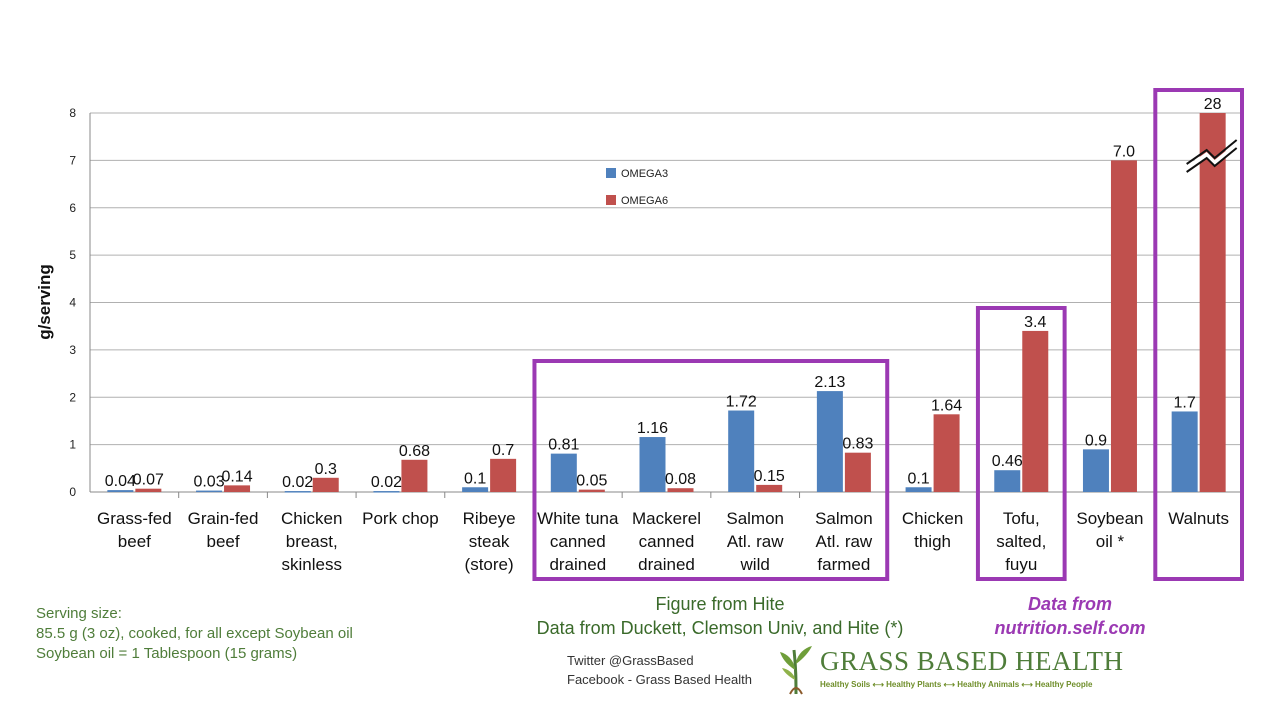 This screenshot has width=1280, height=720. Describe the element at coordinates (489, 518) in the screenshot. I see `category-label: Ribeye` at that location.